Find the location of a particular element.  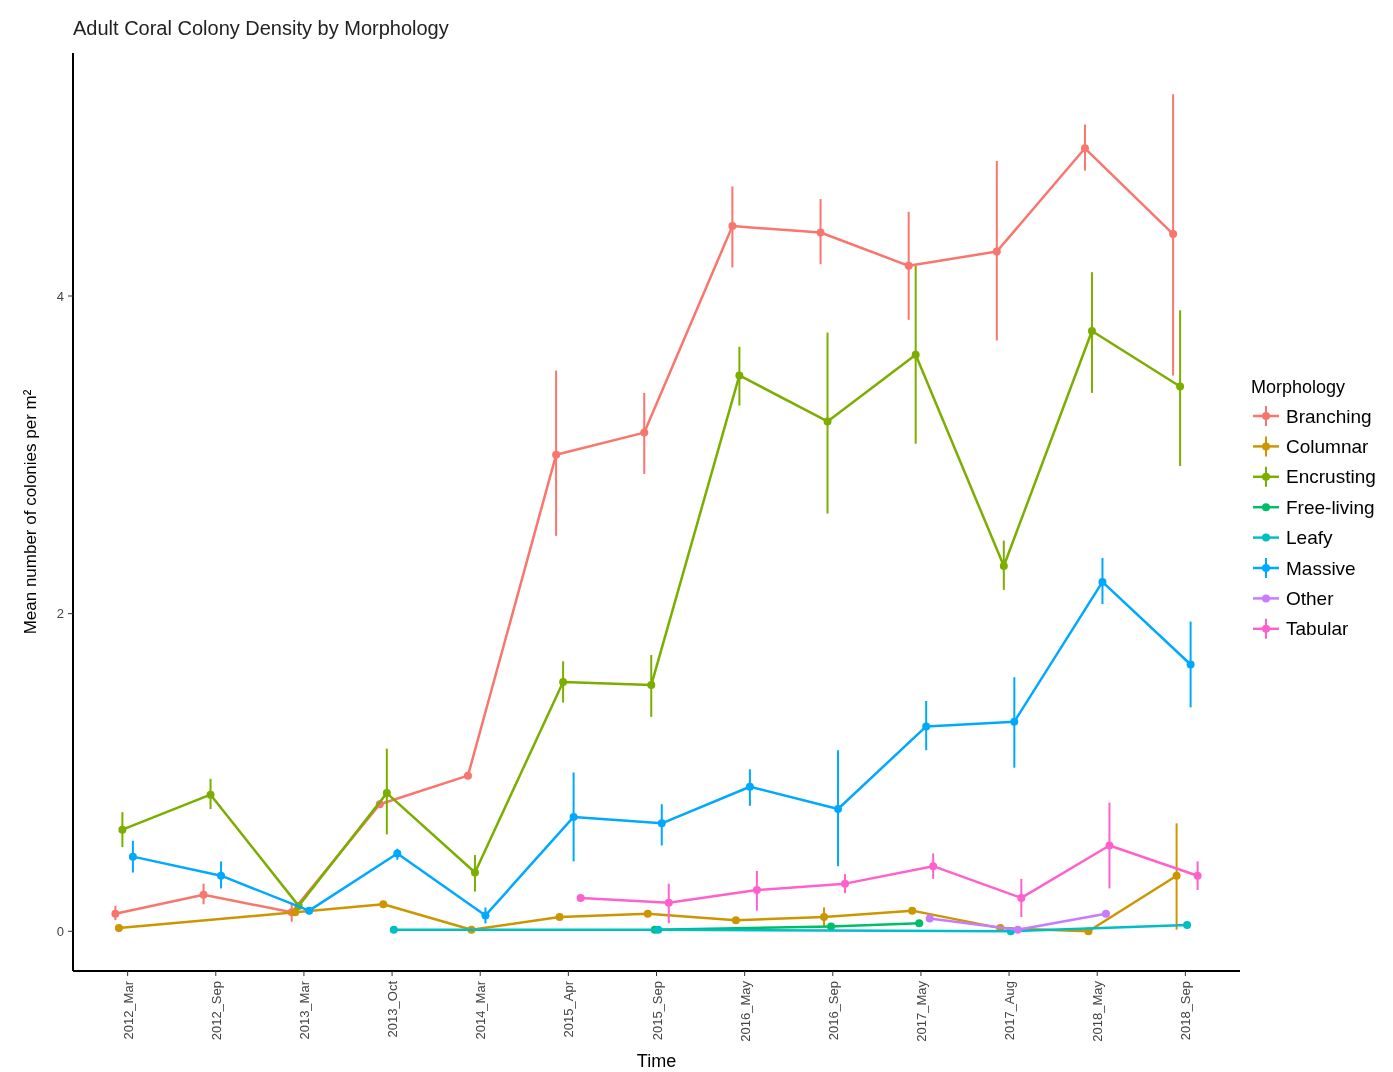

y-tick-label: 4 is located at coordinates (60, 296).